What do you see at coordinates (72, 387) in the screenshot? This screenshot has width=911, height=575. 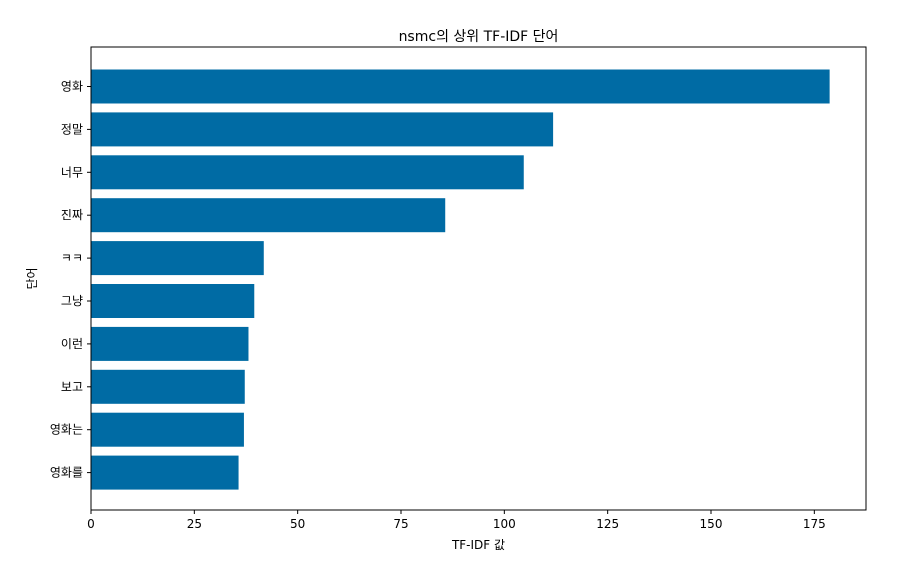 I see `y-tick-label: 보고` at bounding box center [72, 387].